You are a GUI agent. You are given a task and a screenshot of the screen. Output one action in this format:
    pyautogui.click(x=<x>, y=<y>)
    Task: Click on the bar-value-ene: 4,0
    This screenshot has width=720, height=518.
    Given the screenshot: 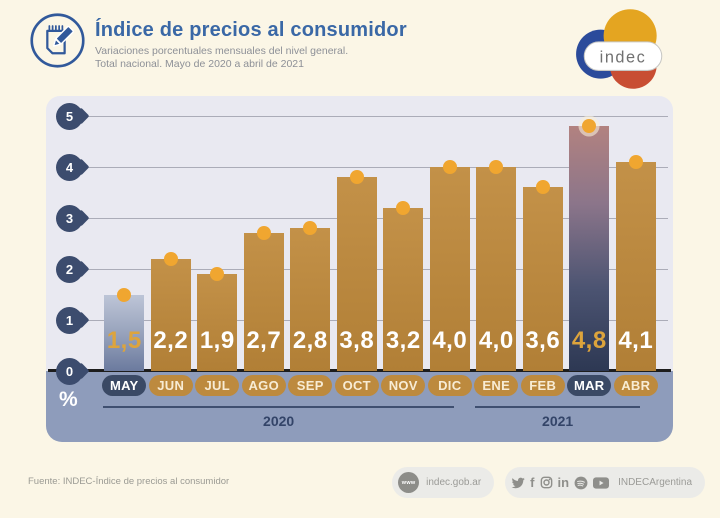 What is the action you would take?
    pyautogui.click(x=496, y=340)
    